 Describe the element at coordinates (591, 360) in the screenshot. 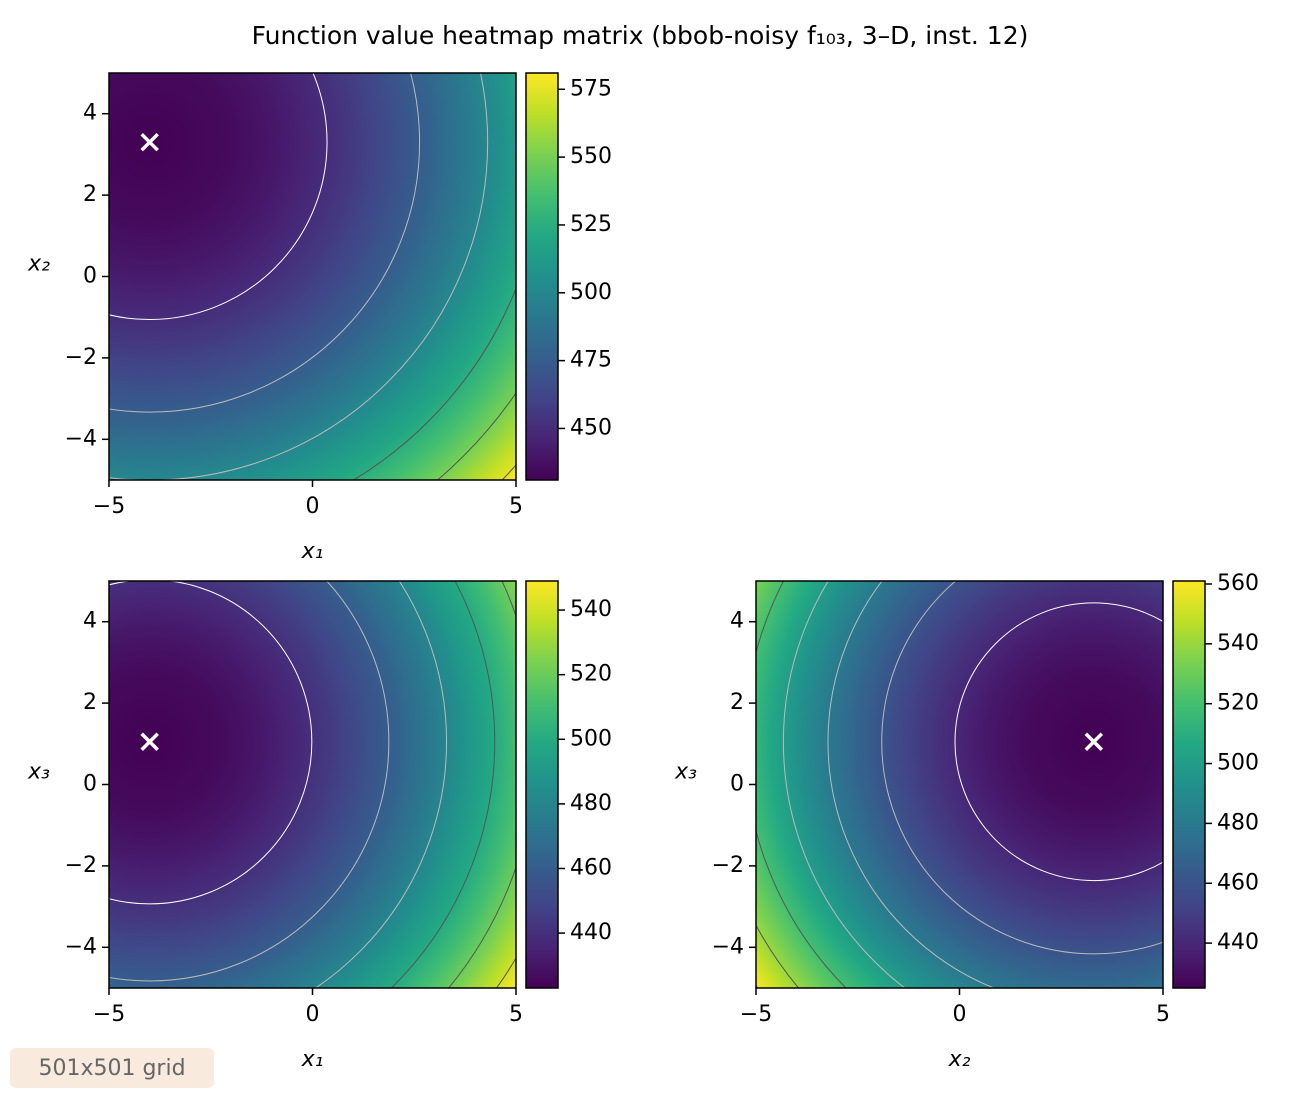

I see `colorbar-tick-label: 475` at that location.